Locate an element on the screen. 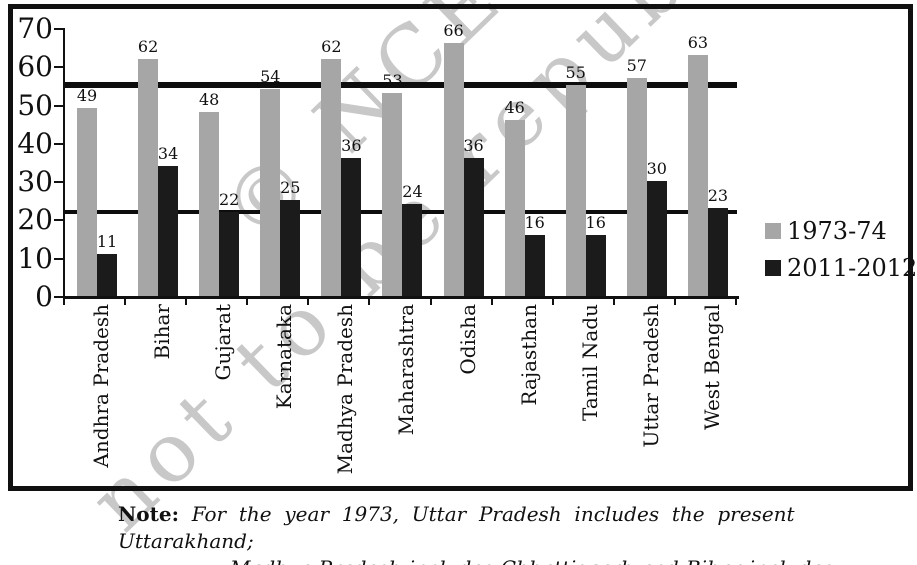 The height and width of the screenshot is (565, 917). value-label-2011-2012-odisha: 36 is located at coordinates (473, 146).